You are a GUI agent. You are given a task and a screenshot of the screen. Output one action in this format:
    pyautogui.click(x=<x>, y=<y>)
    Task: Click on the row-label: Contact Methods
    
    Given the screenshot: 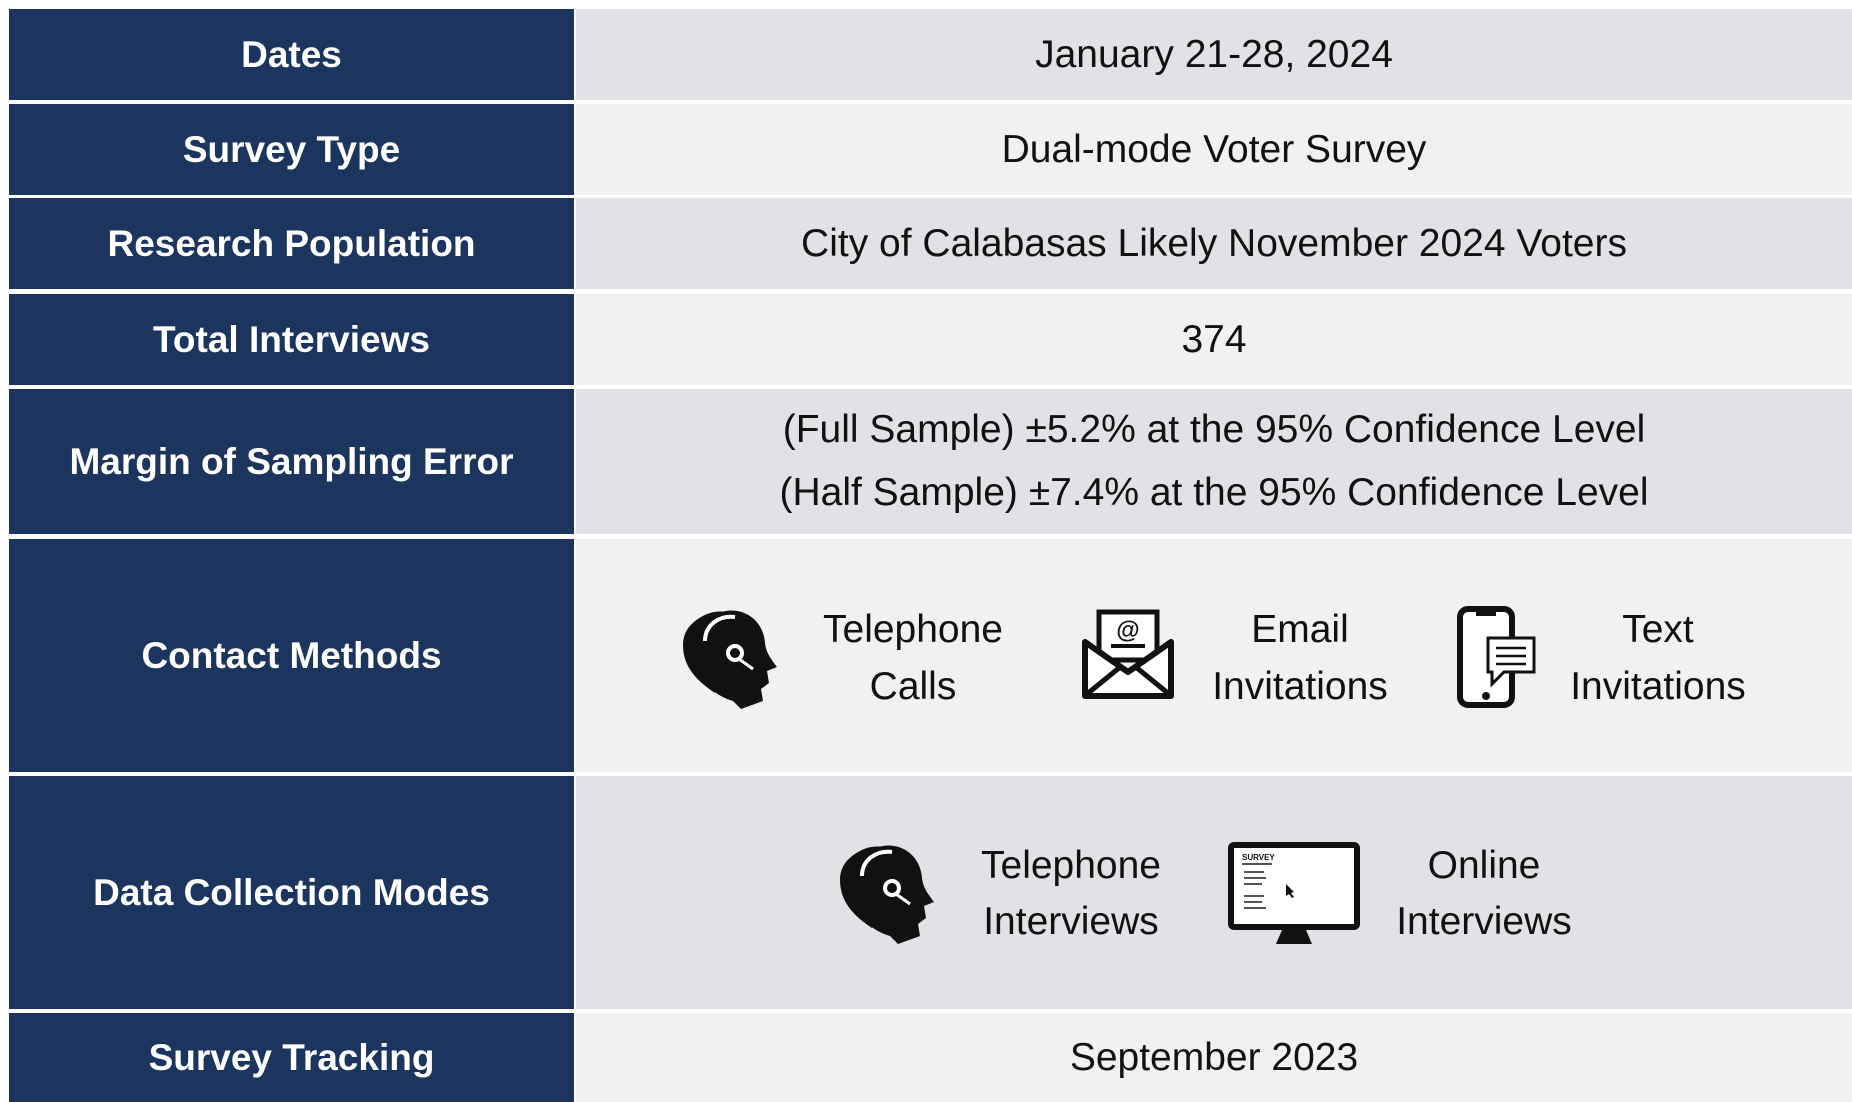 What is the action you would take?
    pyautogui.click(x=291, y=655)
    